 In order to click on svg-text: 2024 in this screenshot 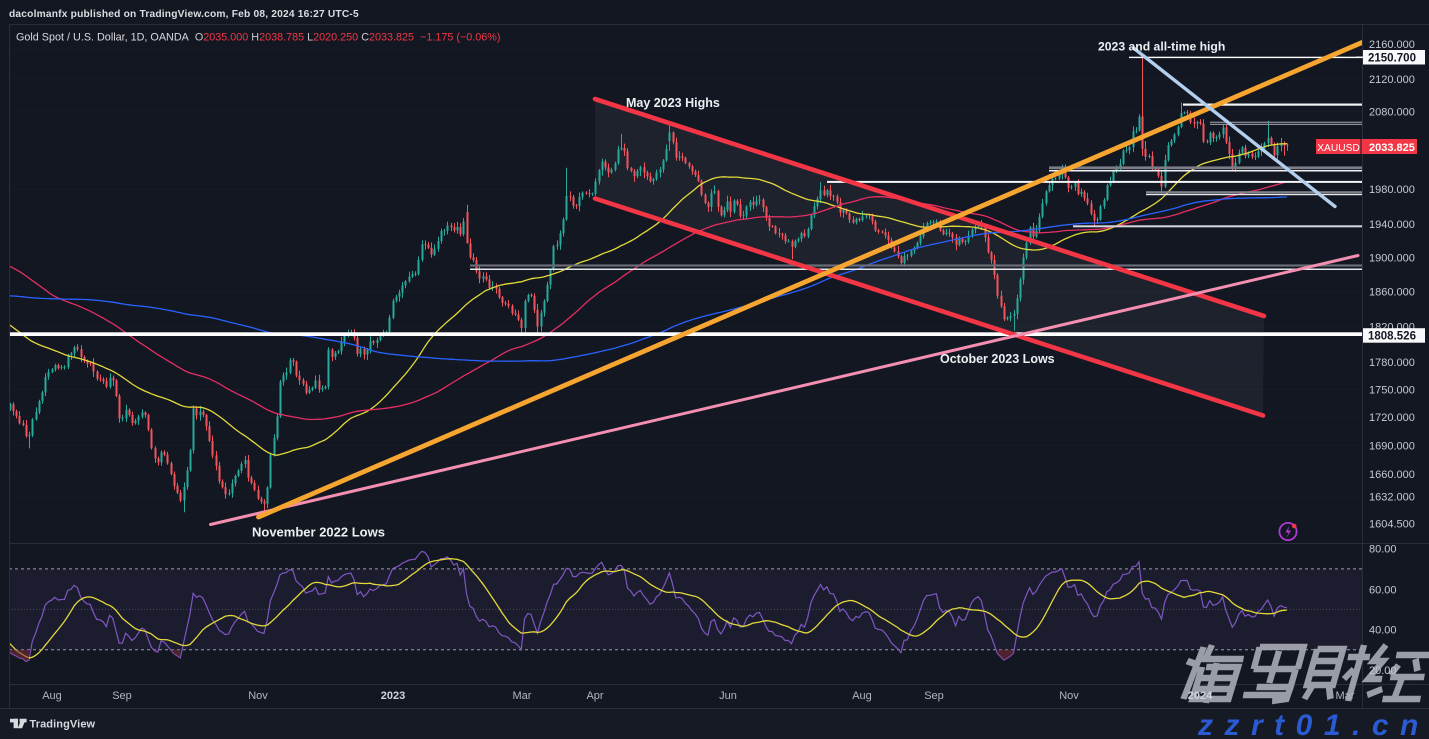, I will do `click(1200, 696)`.